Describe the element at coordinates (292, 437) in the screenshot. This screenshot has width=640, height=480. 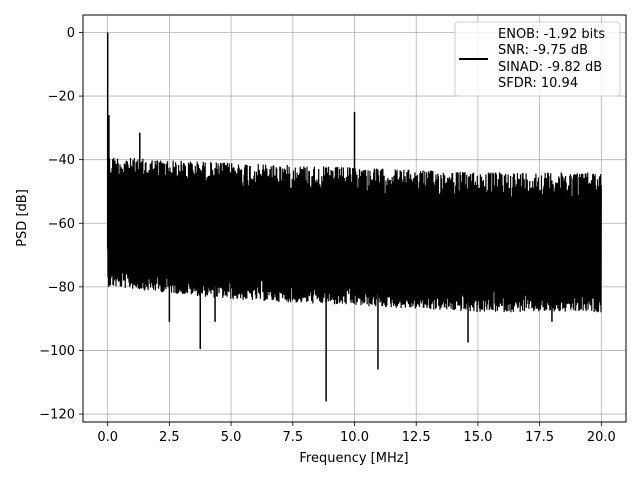
I see `x-tick-label: 7.5` at that location.